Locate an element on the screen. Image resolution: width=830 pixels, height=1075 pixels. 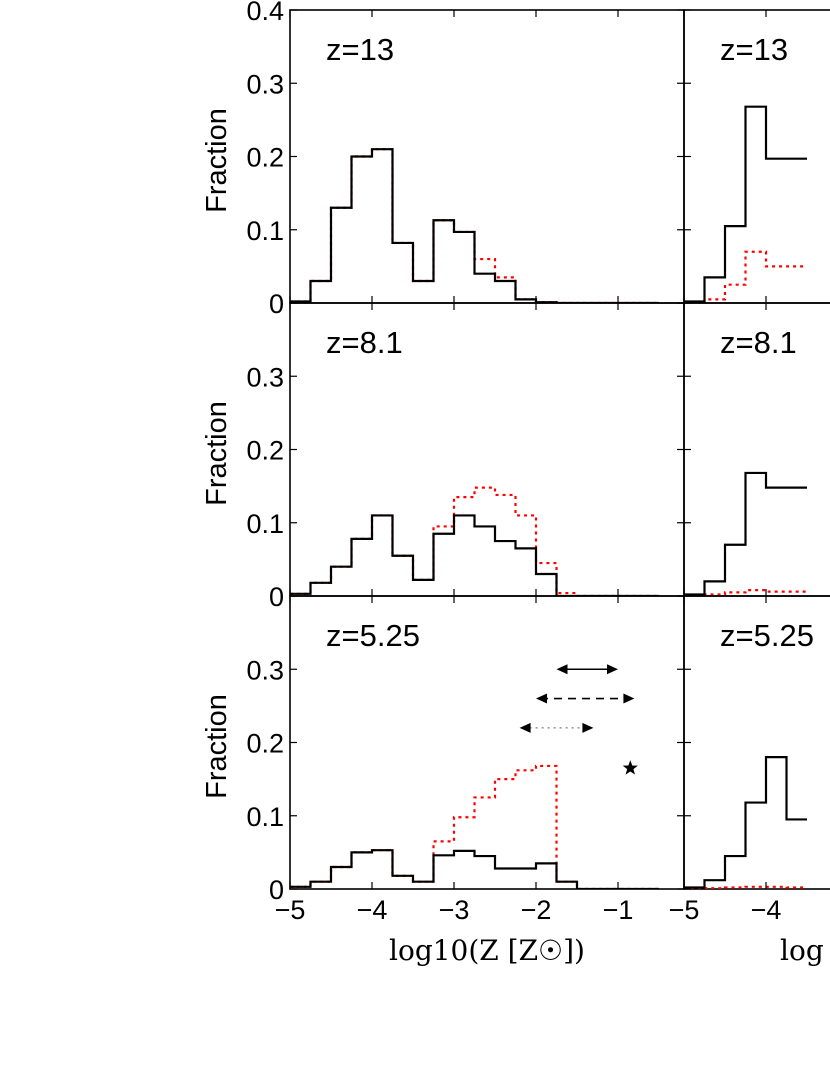
x-tick-label: −1 is located at coordinates (618, 910).